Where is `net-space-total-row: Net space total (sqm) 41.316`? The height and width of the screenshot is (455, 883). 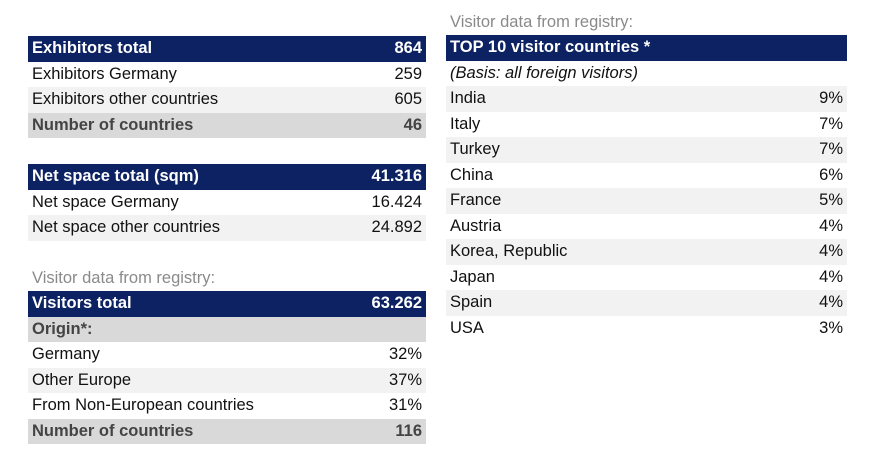 net-space-total-row: Net space total (sqm) 41.316 is located at coordinates (227, 177).